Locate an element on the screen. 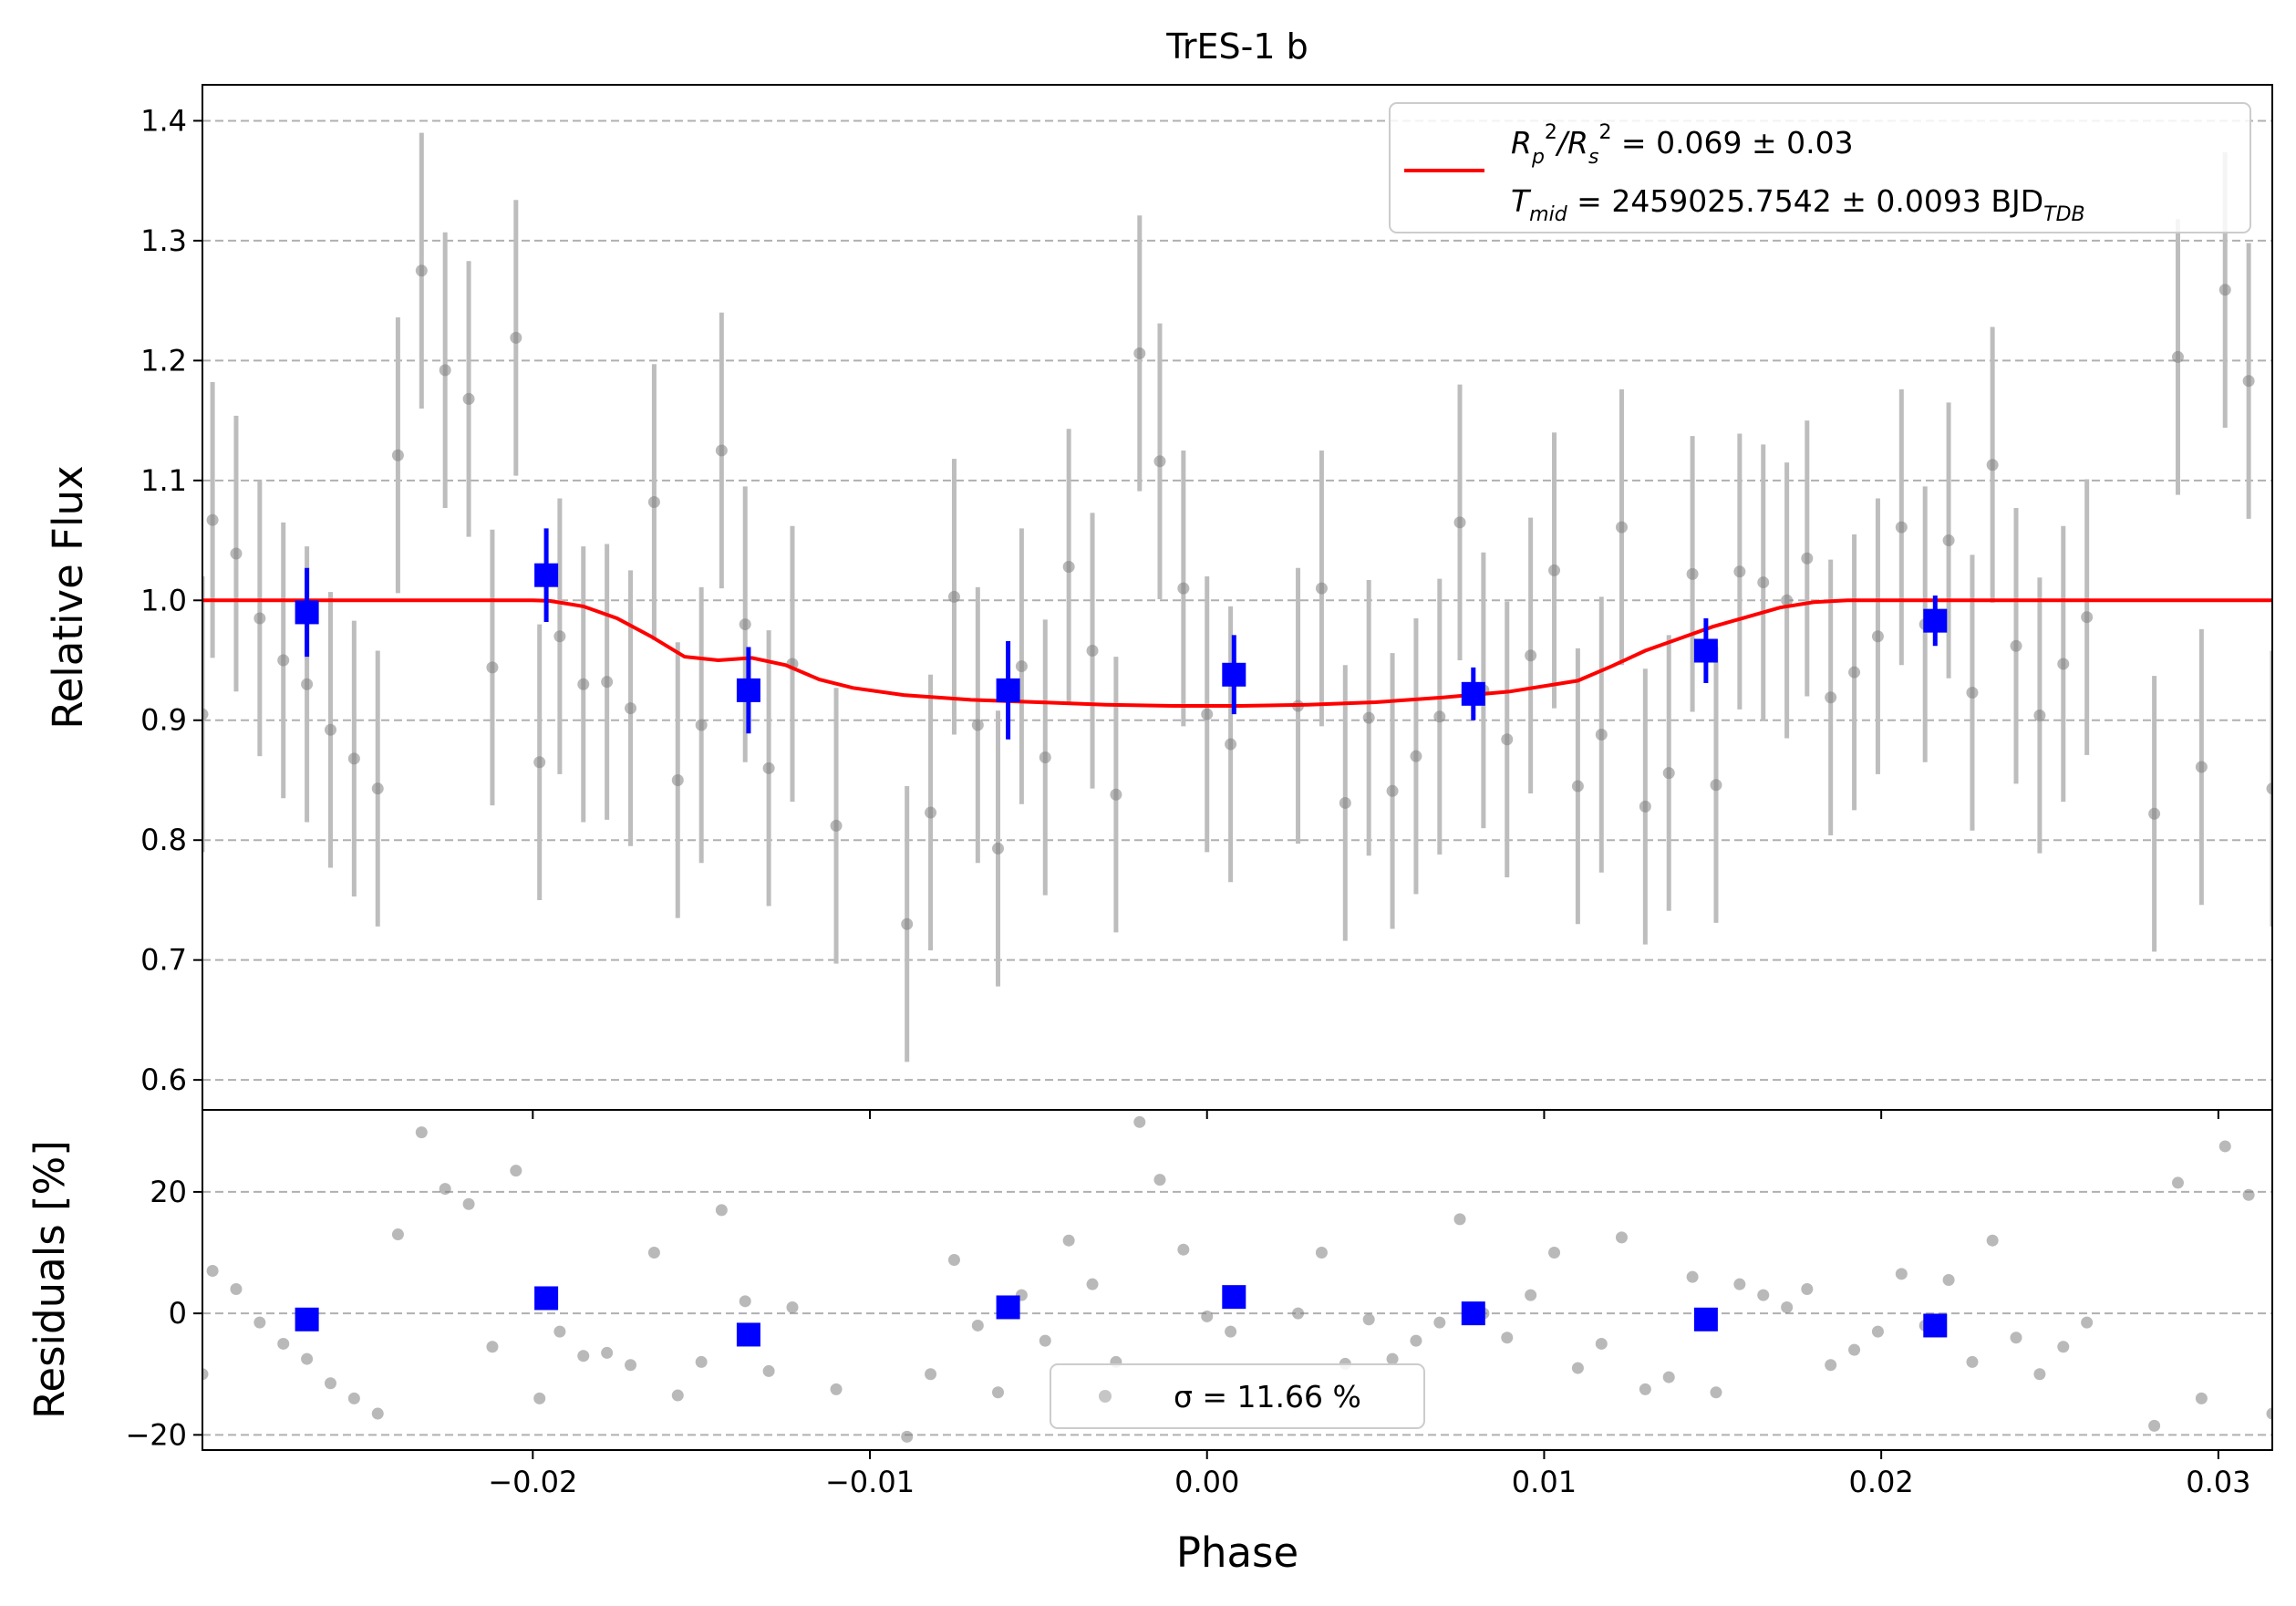 The width and height of the screenshot is (2296, 1606). legend-sigma: σ = 11.66 % is located at coordinates (1267, 1396).